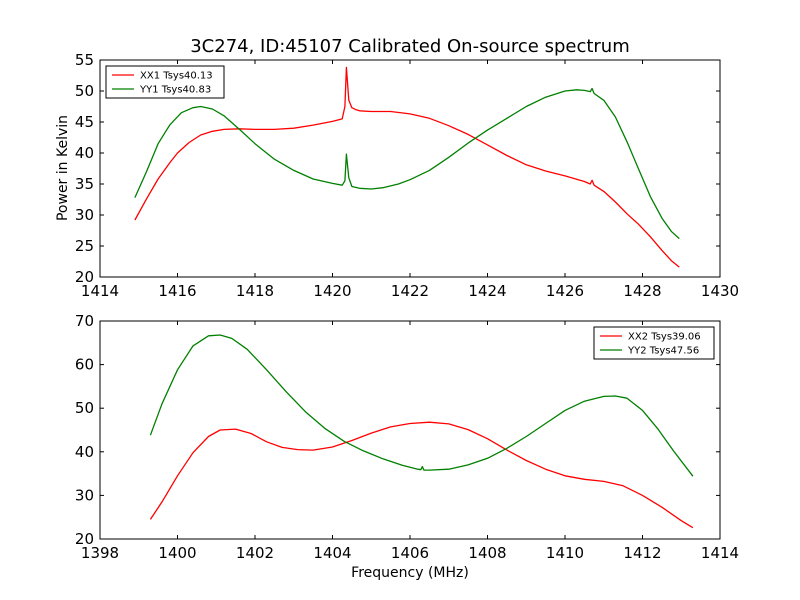  I want to click on legend-label: YY1 Tsys40.83, so click(175, 90).